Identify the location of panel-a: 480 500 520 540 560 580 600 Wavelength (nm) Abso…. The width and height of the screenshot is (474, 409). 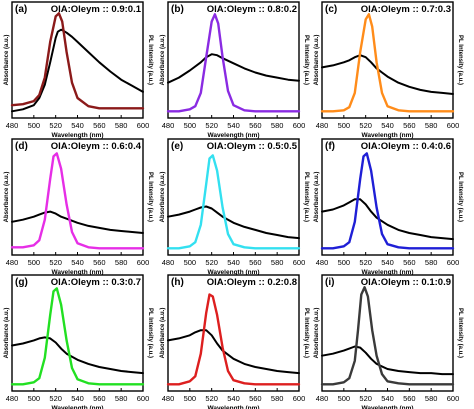
(78, 70).